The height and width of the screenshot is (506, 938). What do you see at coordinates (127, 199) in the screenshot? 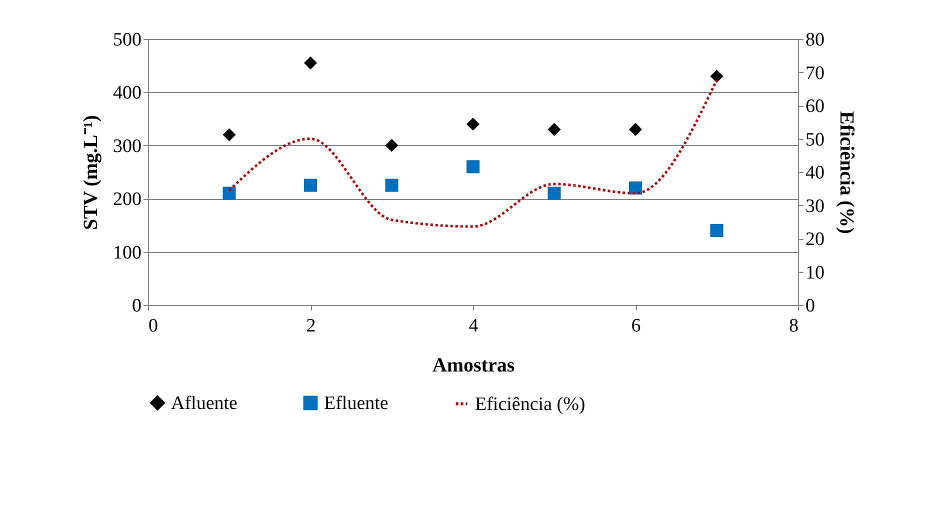
I see `y-tick-label: 200` at bounding box center [127, 199].